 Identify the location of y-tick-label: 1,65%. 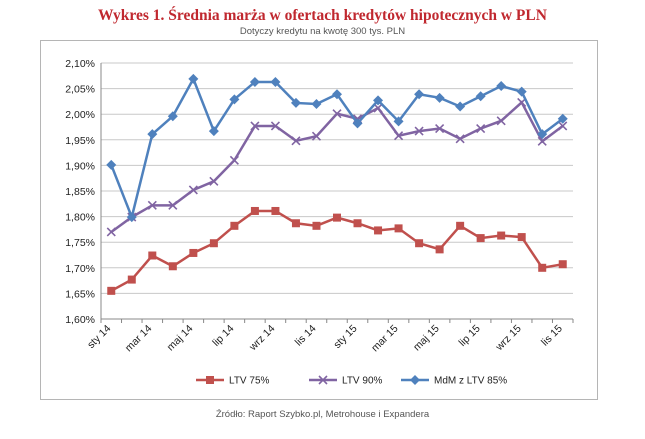
(80, 294).